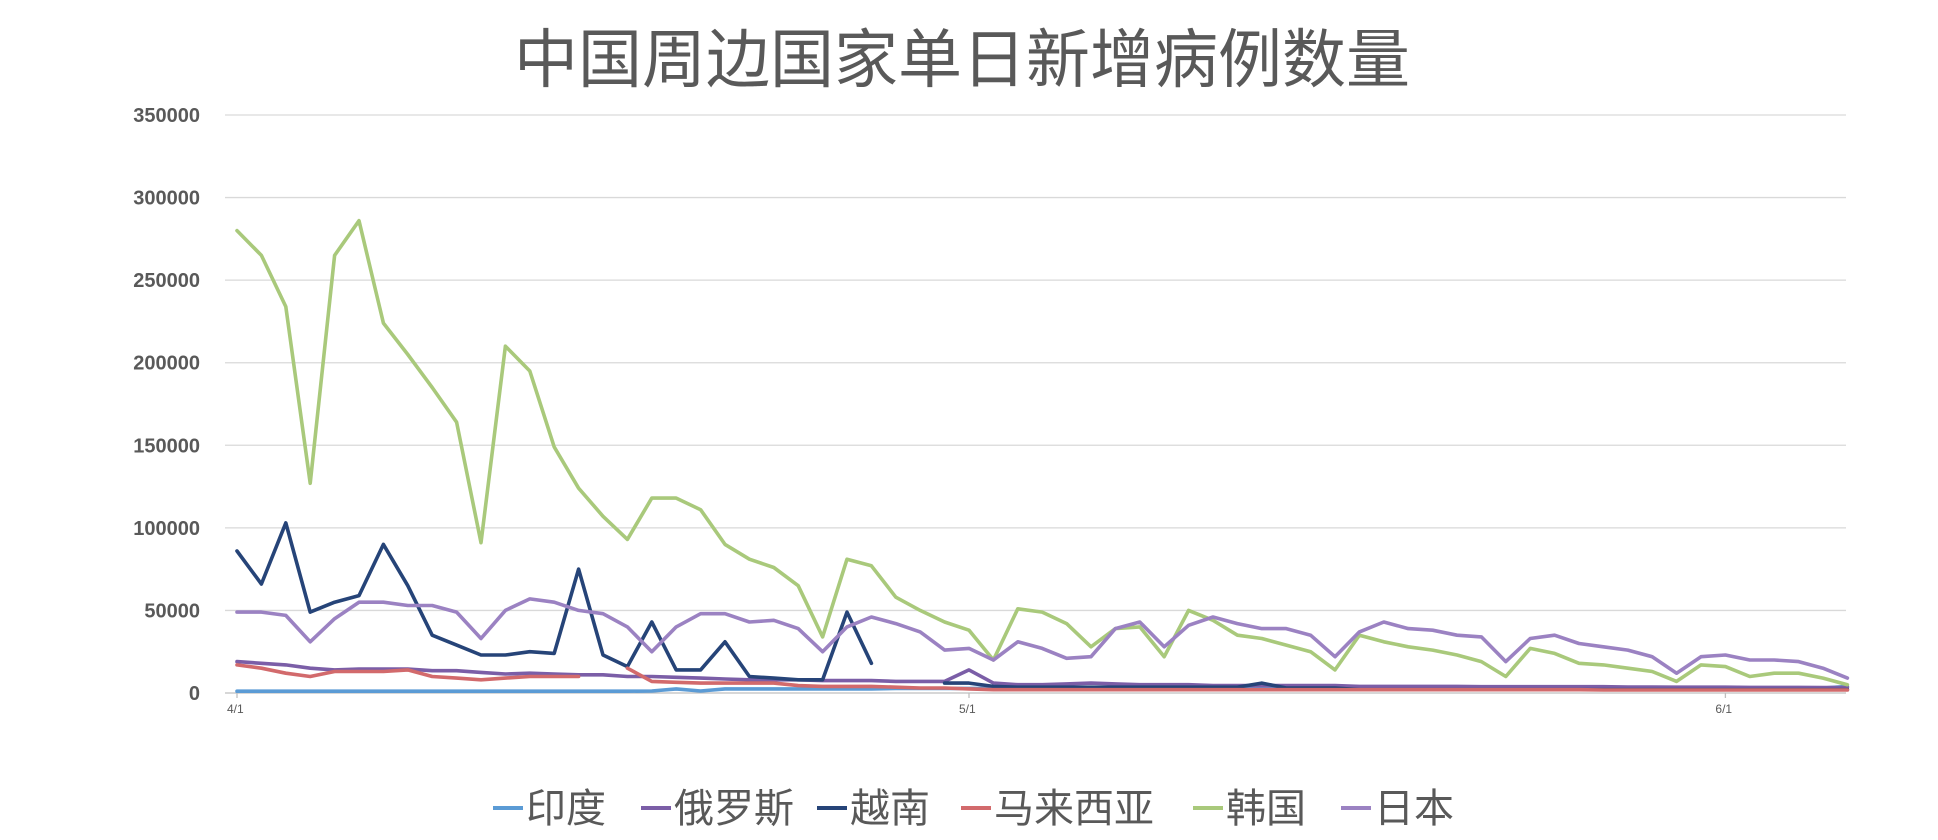 The height and width of the screenshot is (840, 1938). Describe the element at coordinates (967, 709) in the screenshot. I see `x-tick-label: 5/1` at that location.